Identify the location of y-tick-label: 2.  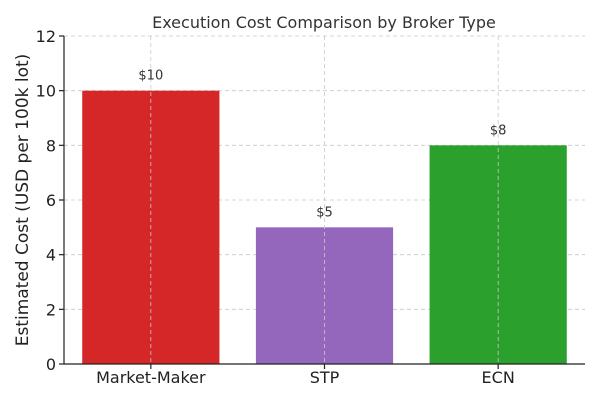
(51, 309).